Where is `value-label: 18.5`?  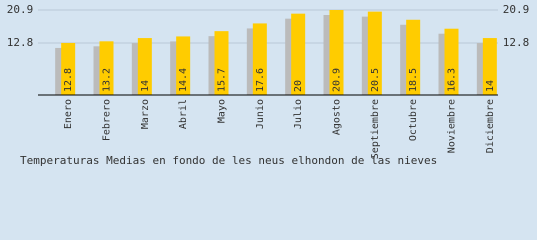
value-label: 18.5 is located at coordinates (413, 80).